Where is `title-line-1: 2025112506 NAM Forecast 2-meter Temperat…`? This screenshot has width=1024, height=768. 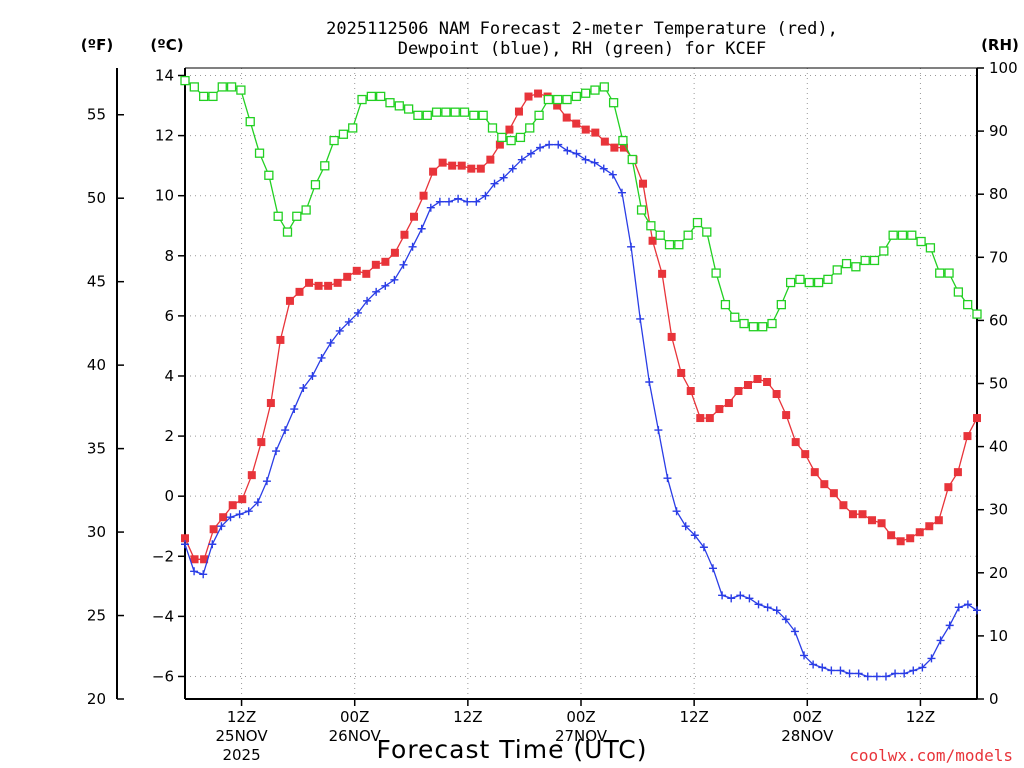
title-line-1: 2025112506 NAM Forecast 2-meter Temperat… is located at coordinates (582, 29).